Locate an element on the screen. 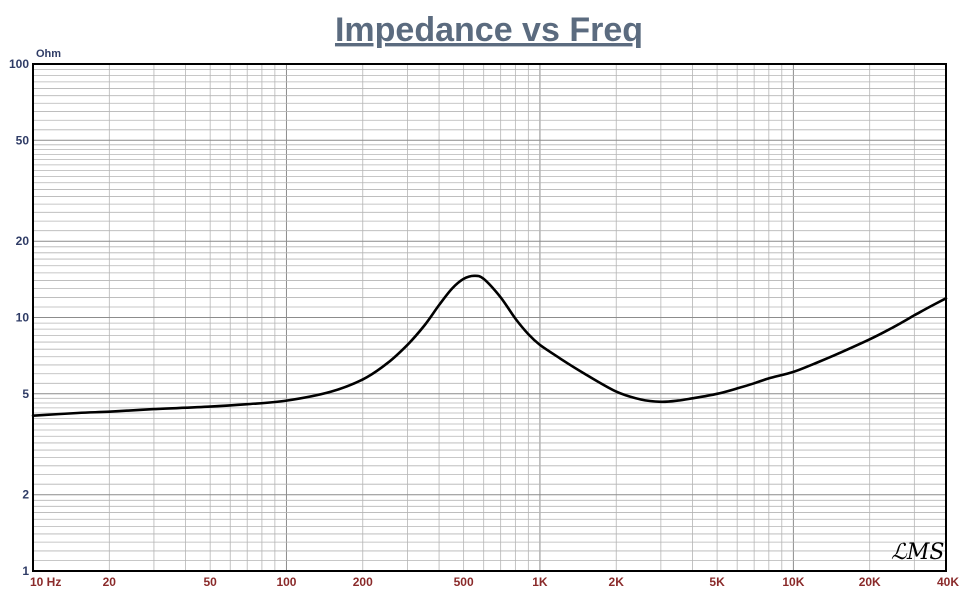 This screenshot has width=968, height=607. x-tick-label: 40K is located at coordinates (948, 582).